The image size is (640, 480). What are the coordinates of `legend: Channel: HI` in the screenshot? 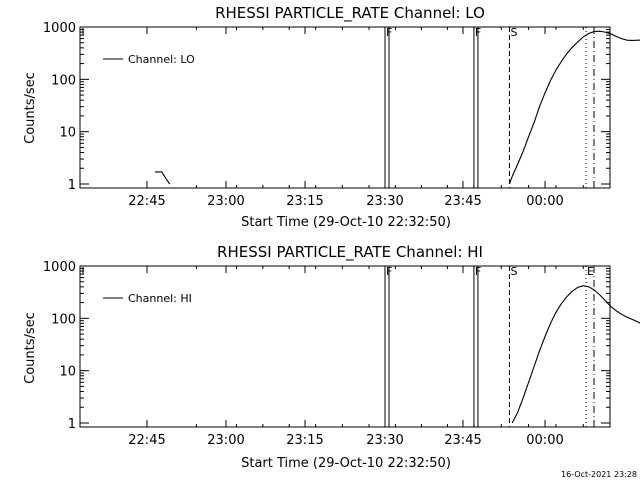 It's located at (147, 298).